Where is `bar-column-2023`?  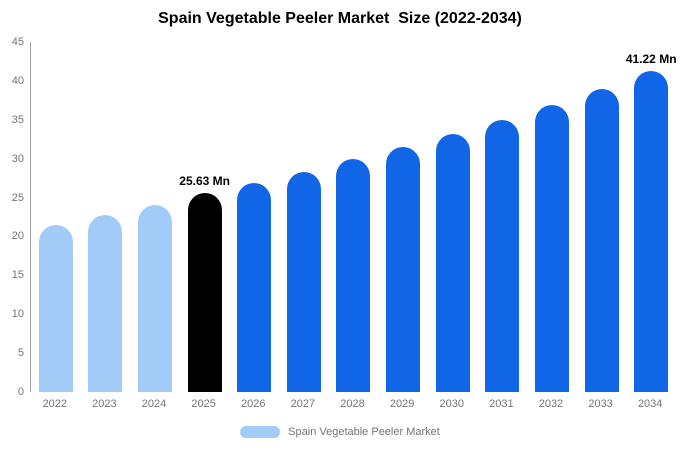 bar-column-2023 is located at coordinates (106, 217).